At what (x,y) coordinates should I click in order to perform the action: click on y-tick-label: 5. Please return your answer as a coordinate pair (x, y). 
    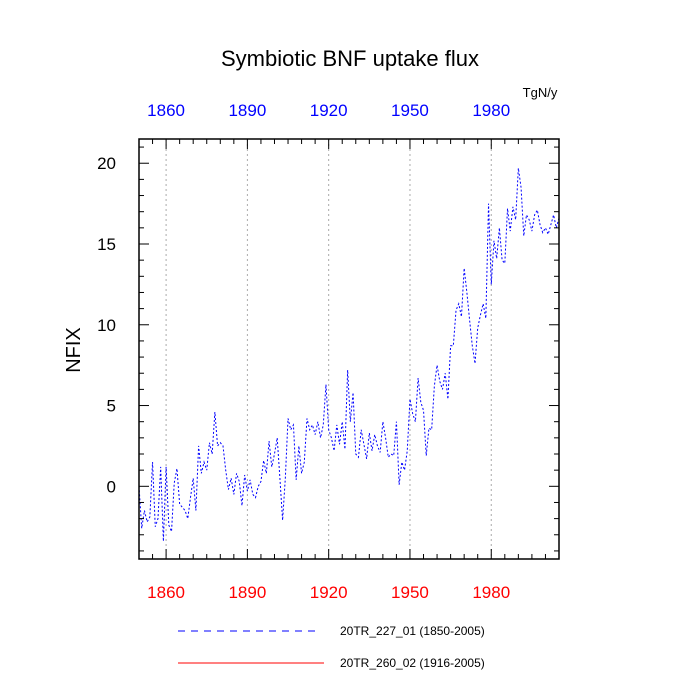
    Looking at the image, I should click on (111, 406).